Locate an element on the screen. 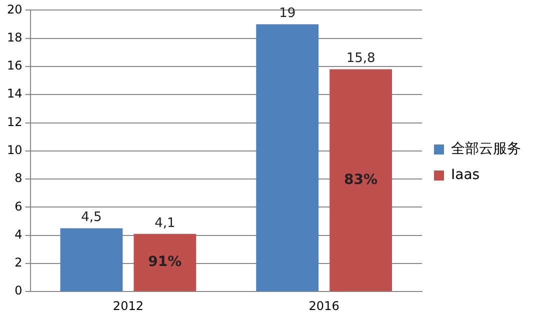 The height and width of the screenshot is (321, 541). annotation: 83% is located at coordinates (361, 180).